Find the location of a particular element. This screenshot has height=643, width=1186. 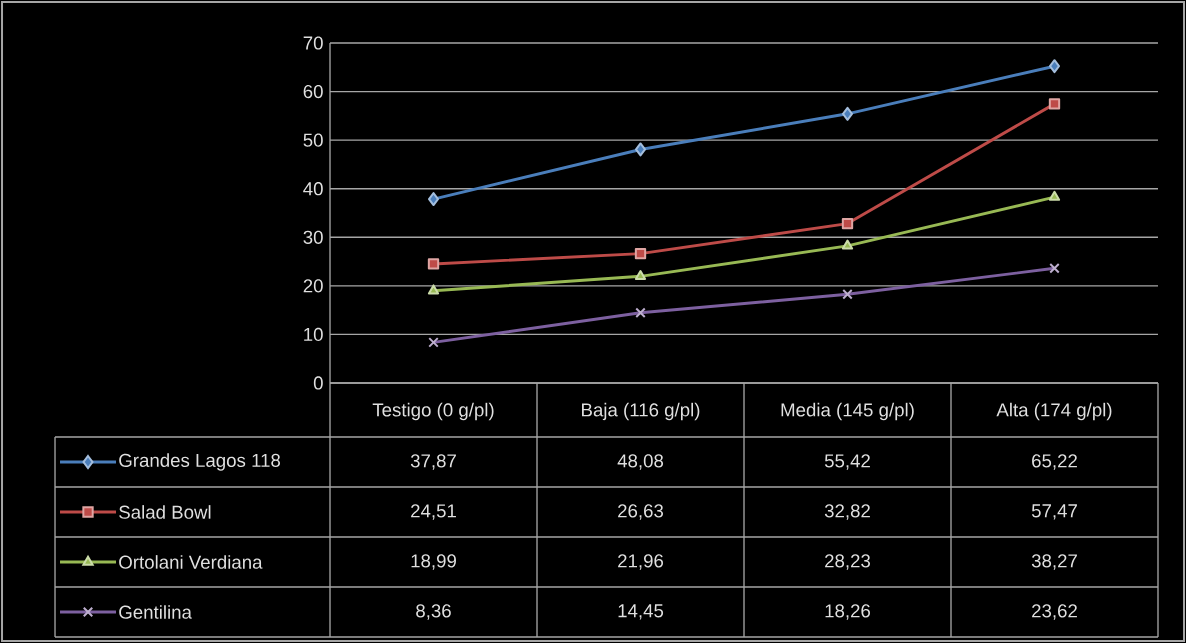

data-label: 57,47 is located at coordinates (1054, 512).